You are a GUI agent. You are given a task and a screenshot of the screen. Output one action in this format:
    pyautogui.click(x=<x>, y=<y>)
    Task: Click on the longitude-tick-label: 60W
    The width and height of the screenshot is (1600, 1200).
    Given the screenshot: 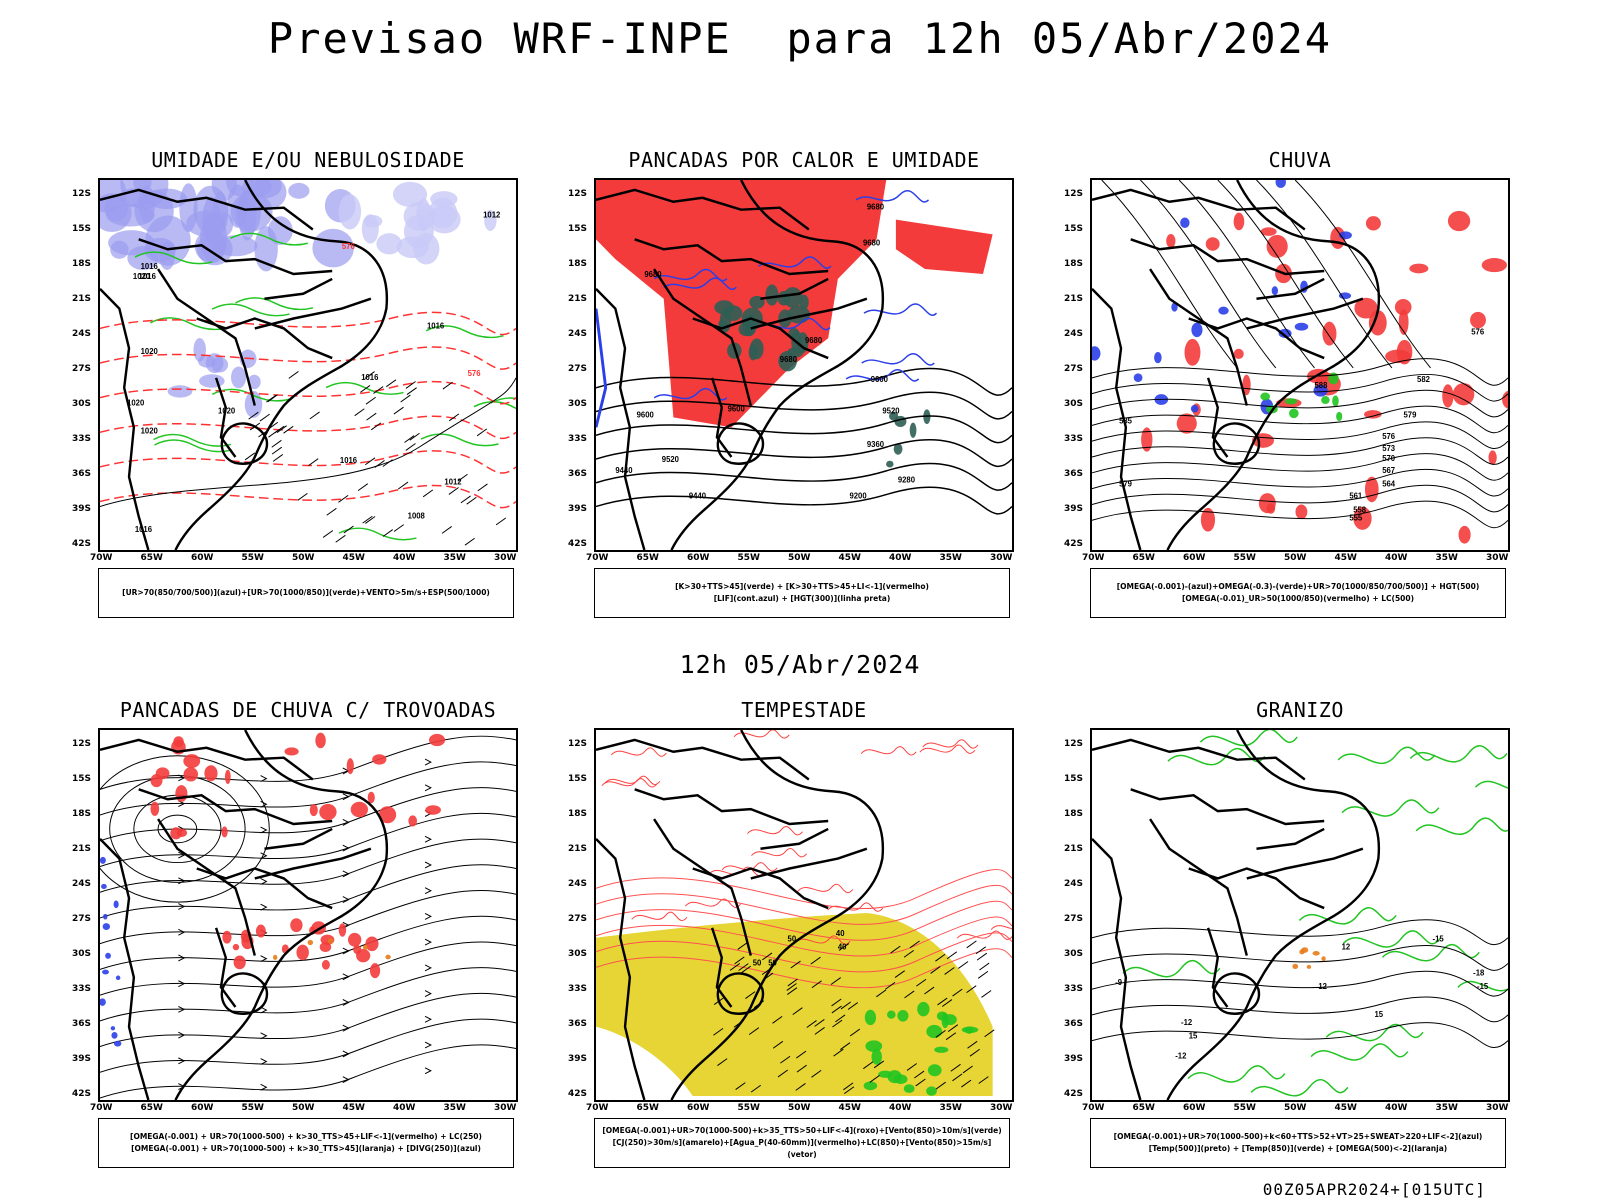 What is the action you would take?
    pyautogui.click(x=698, y=558)
    